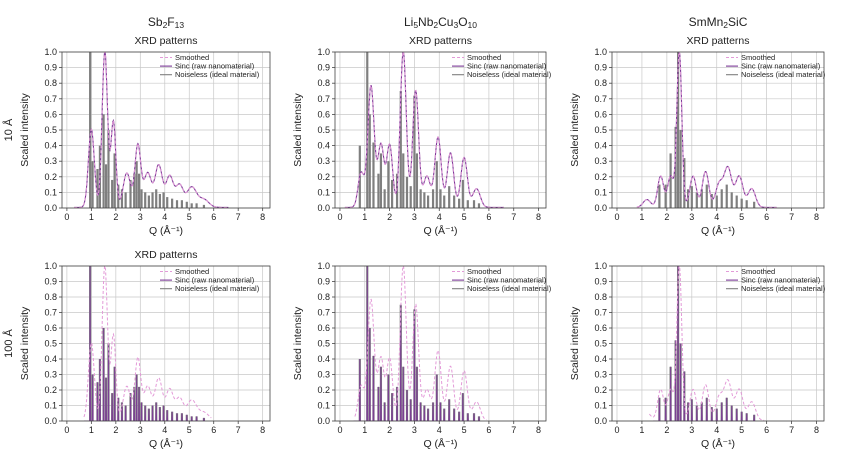 This screenshot has width=848, height=459. I want to click on y-tick-label: 0.2, so click(50, 390).